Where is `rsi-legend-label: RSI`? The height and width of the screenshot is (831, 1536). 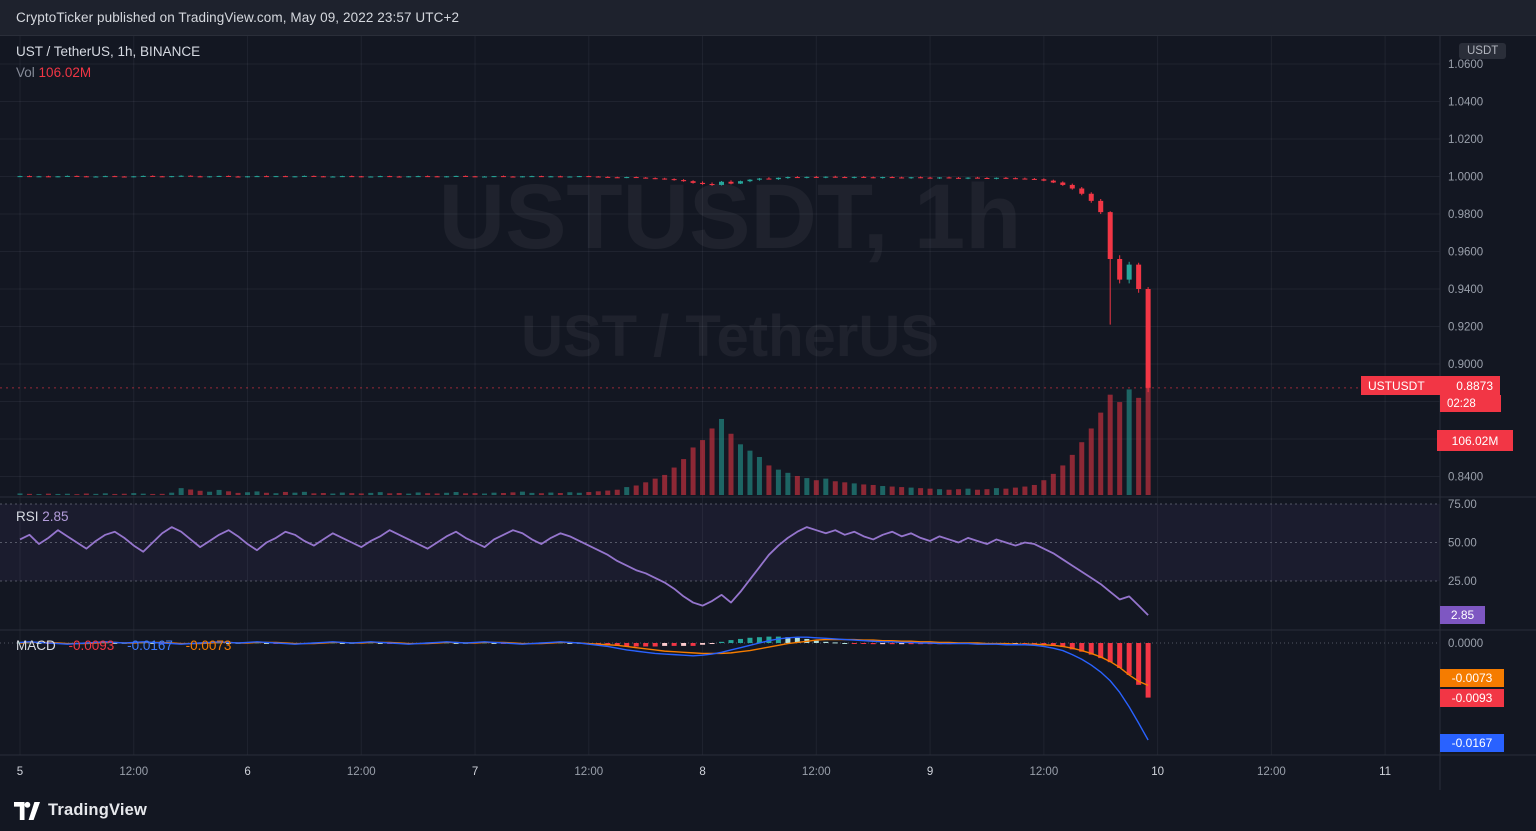
rsi-legend-label: RSI is located at coordinates (27, 516).